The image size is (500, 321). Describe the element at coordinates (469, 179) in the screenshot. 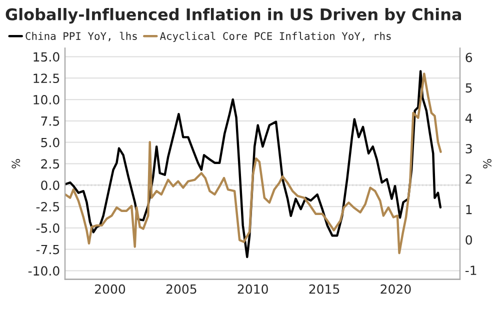

I see `y2-tick-label: 2` at that location.